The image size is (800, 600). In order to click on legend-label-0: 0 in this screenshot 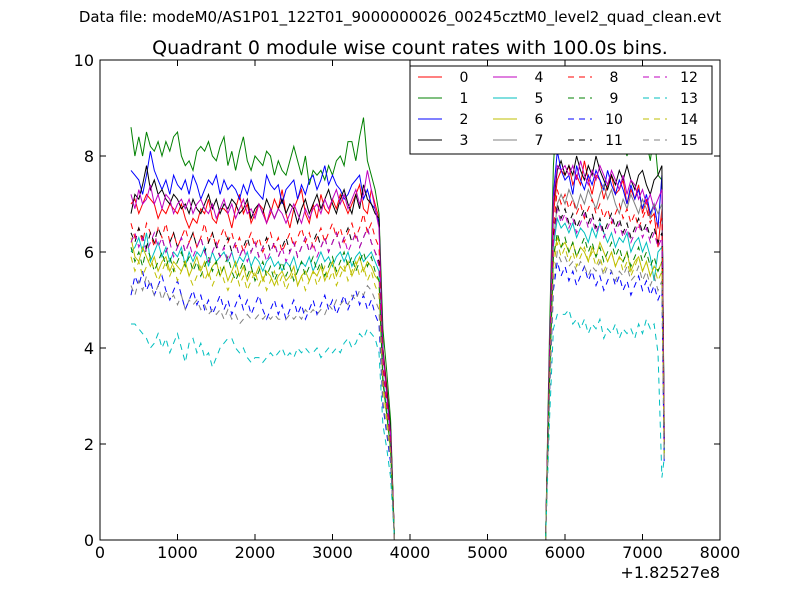, I will do `click(464, 78)`.